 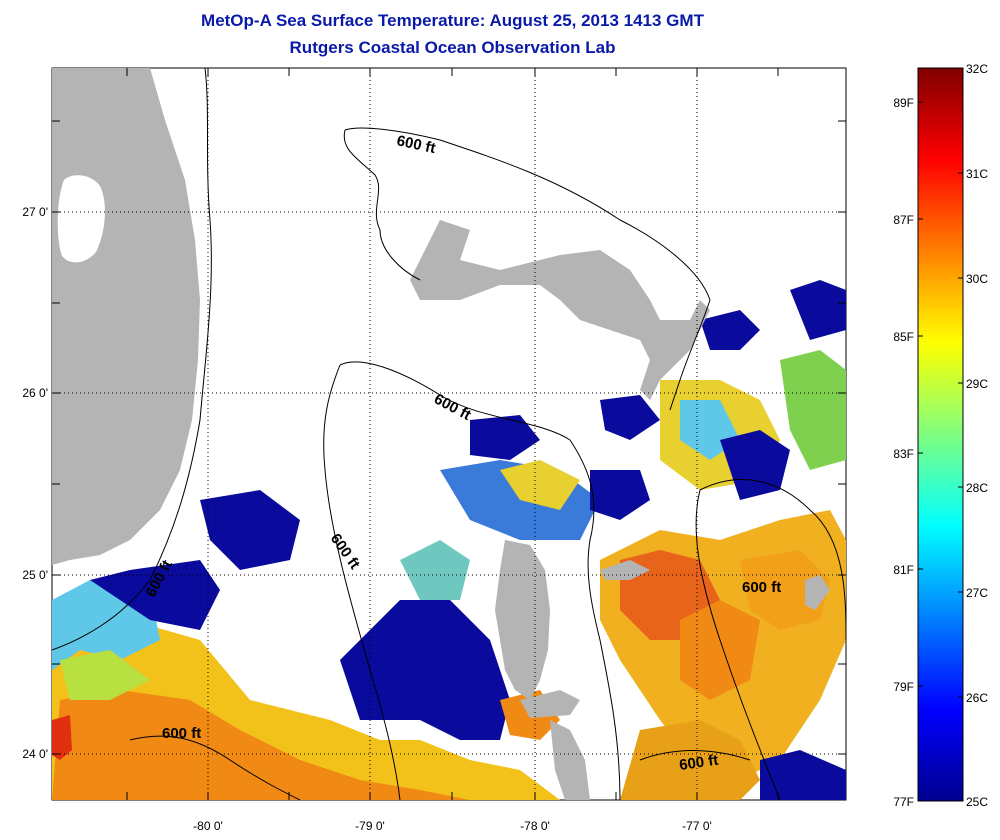 What do you see at coordinates (452, 47) in the screenshot?
I see `map-subtitle: Rutgers Coastal Ocean Observation Lab` at bounding box center [452, 47].